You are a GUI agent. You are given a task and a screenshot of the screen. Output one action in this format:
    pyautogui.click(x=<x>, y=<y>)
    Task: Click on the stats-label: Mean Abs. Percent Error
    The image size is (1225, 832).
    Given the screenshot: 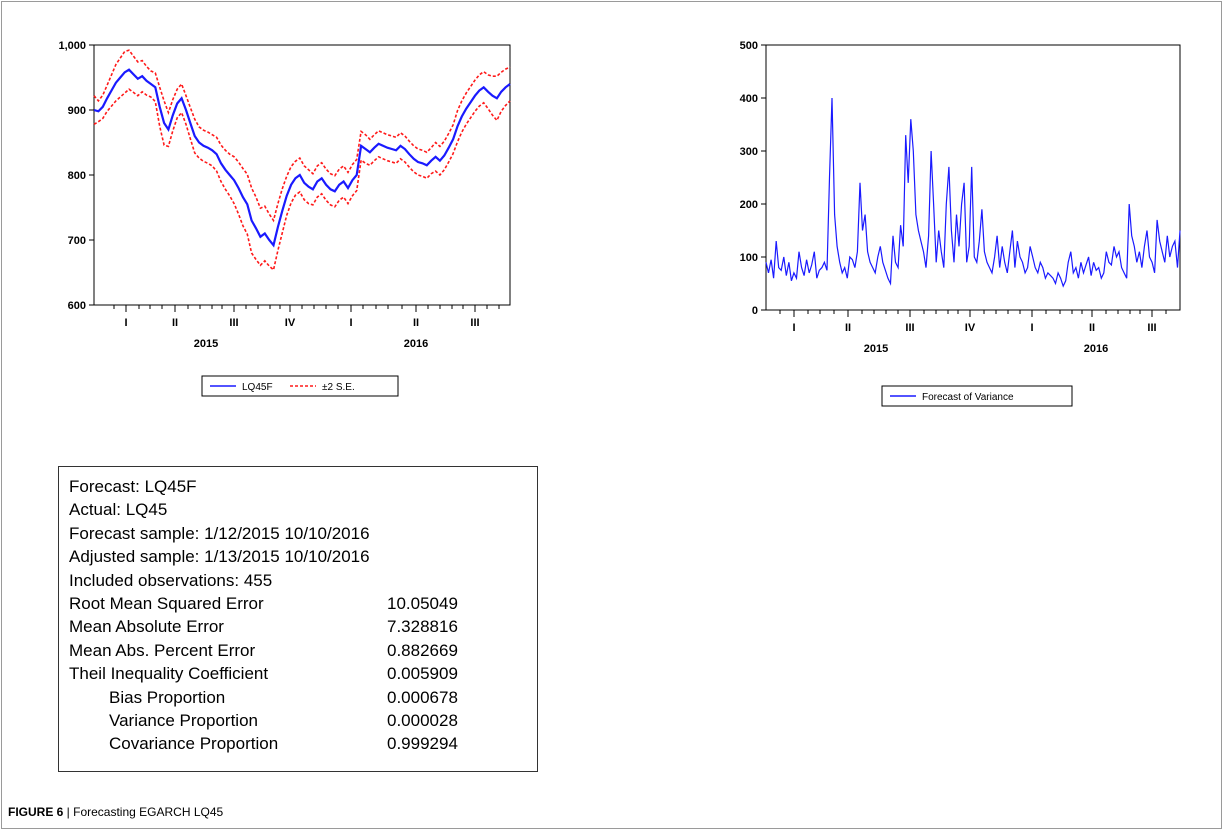 What is the action you would take?
    pyautogui.click(x=162, y=650)
    